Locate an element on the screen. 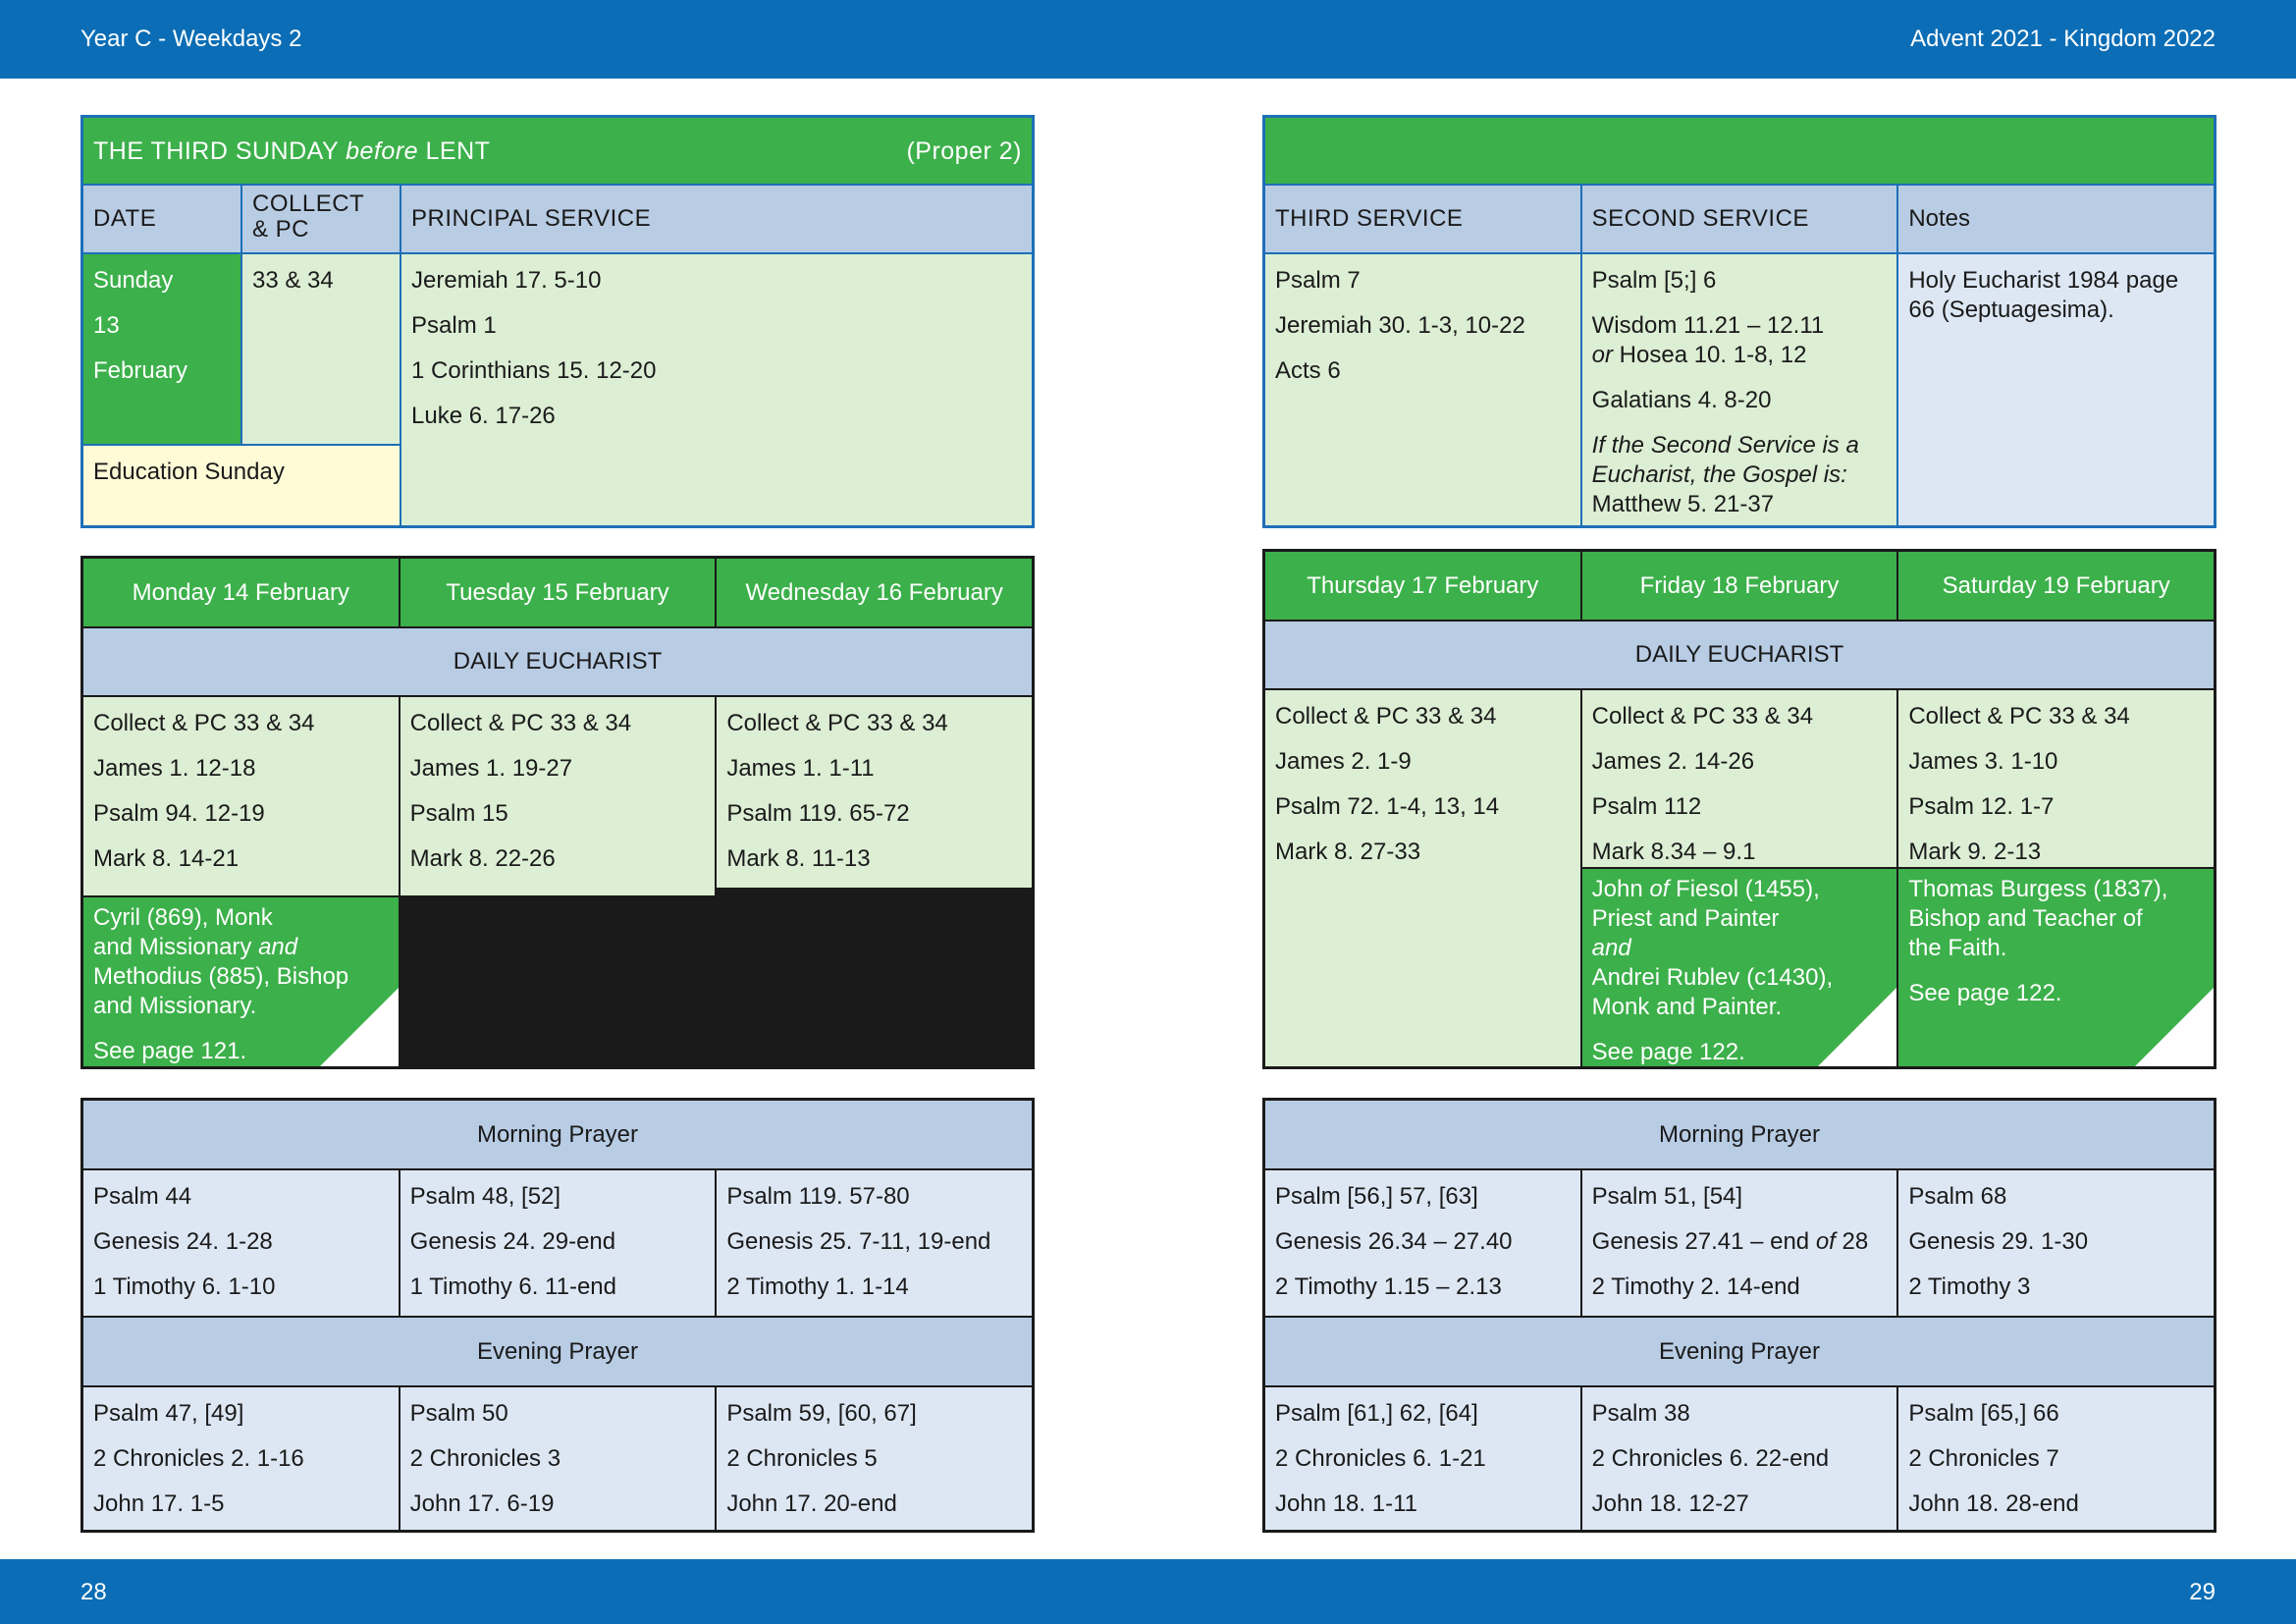  header-left-text: Year C - Weekdays 2 is located at coordinates (191, 39).